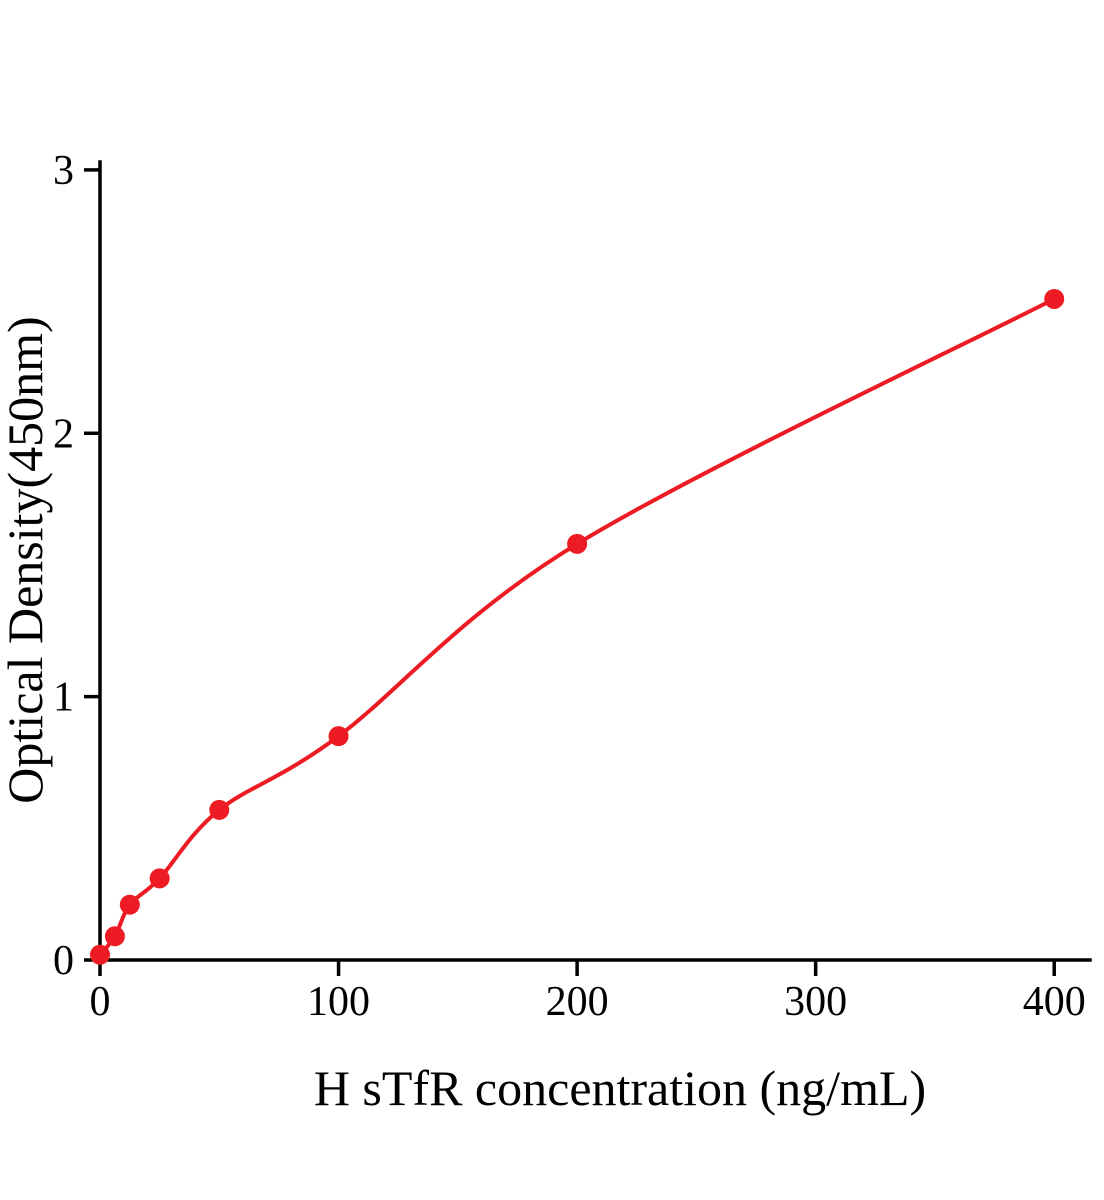  I want to click on x-tick-label: 400, so click(1054, 1002).